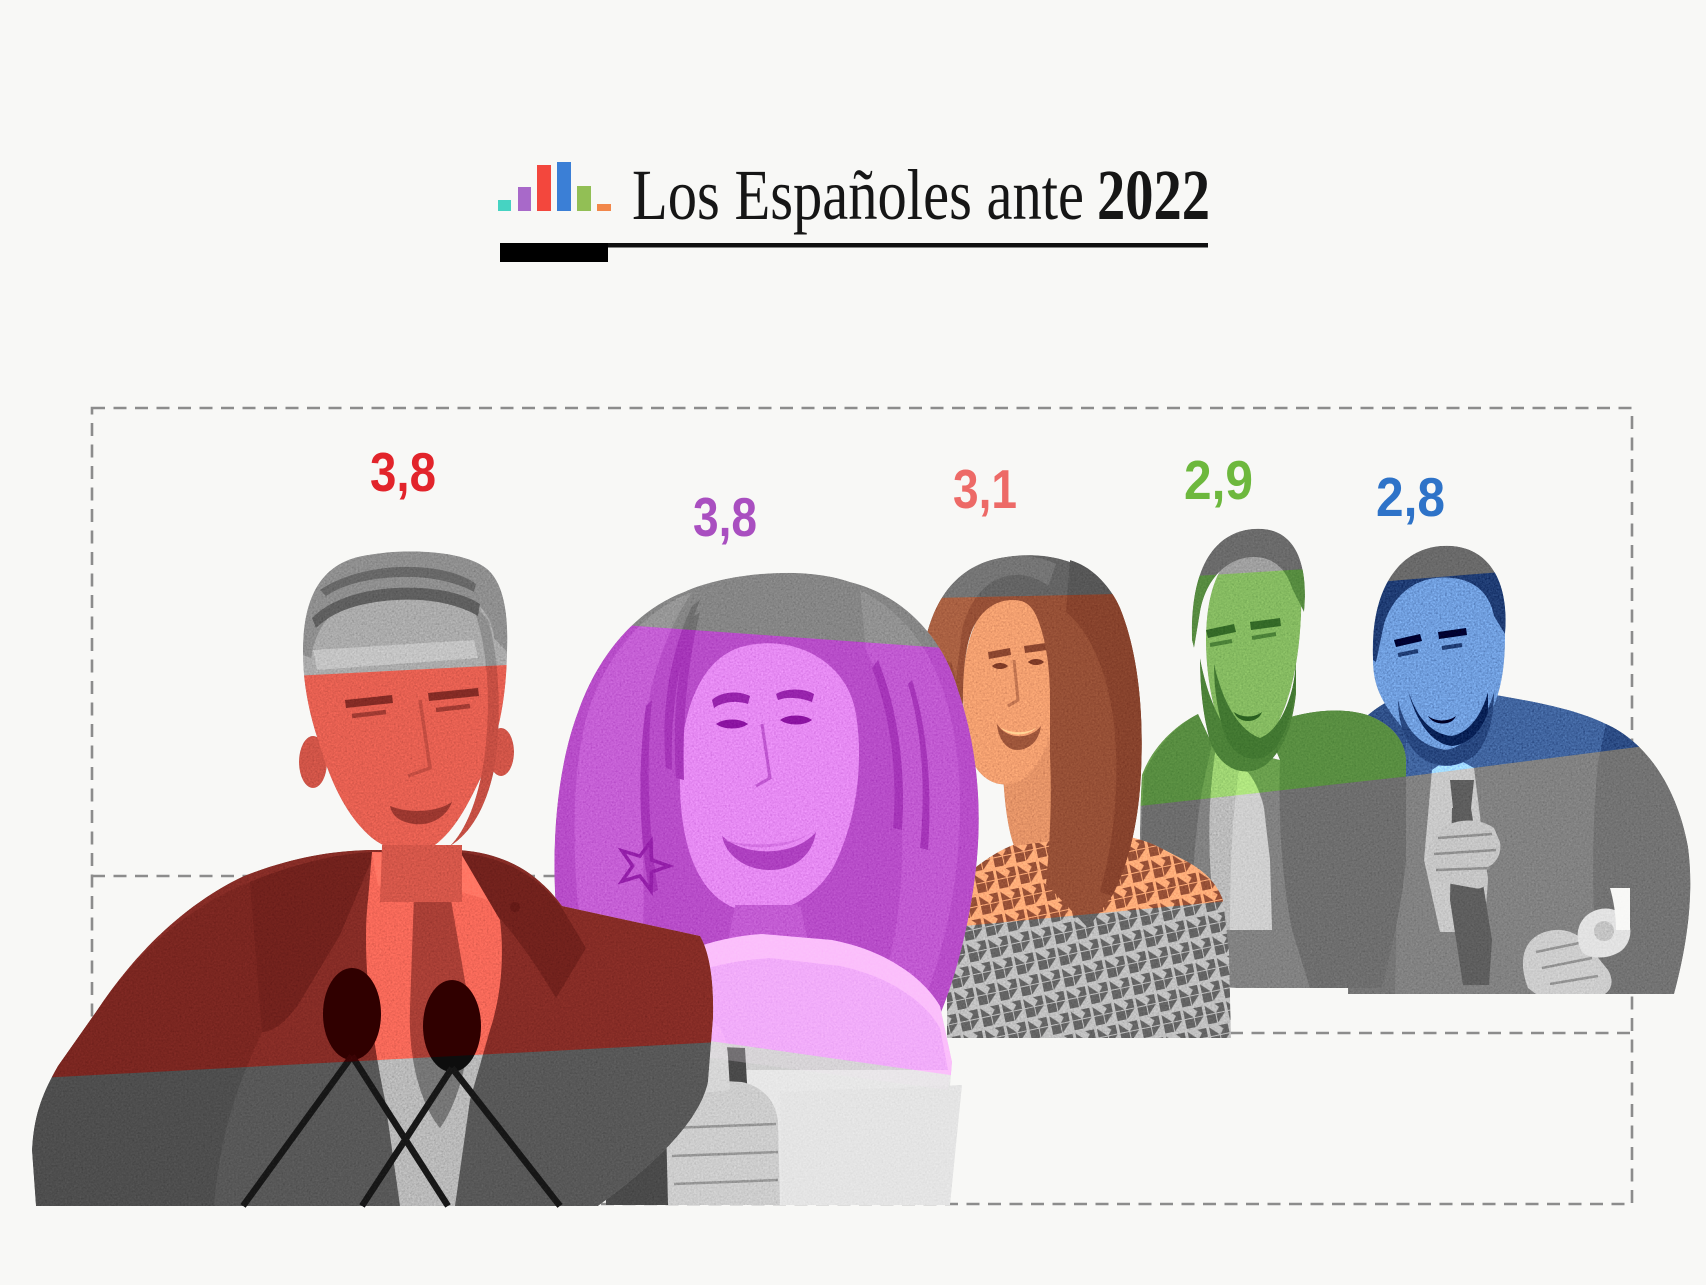  I want to click on svg-text: 3,1, so click(985, 489).